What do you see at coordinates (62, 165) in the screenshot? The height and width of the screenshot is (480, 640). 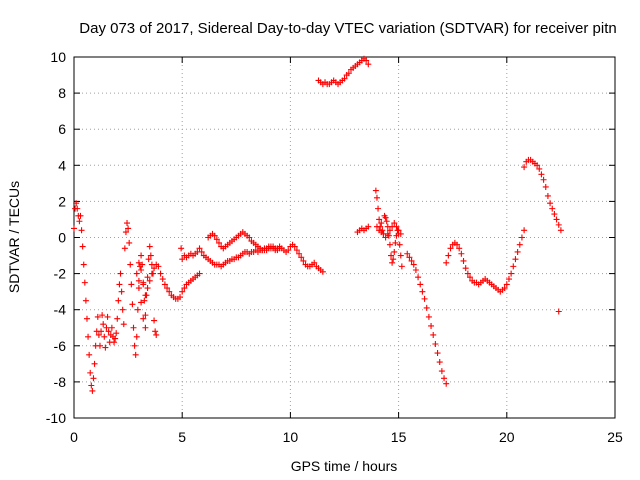 I see `y-tick-label: 4` at bounding box center [62, 165].